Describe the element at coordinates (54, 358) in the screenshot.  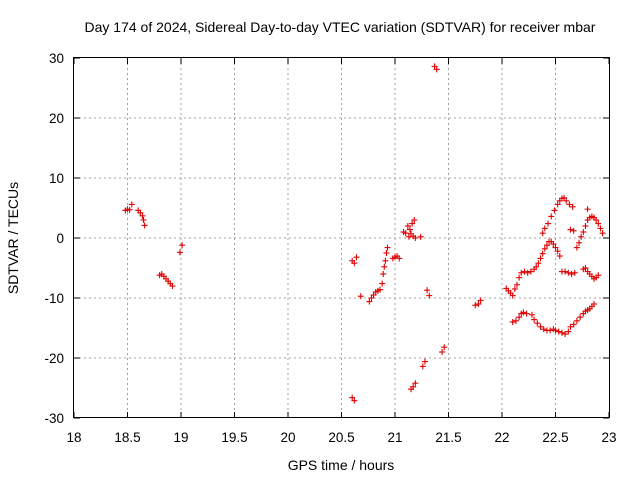
I see `y-tick-label: -20` at that location.